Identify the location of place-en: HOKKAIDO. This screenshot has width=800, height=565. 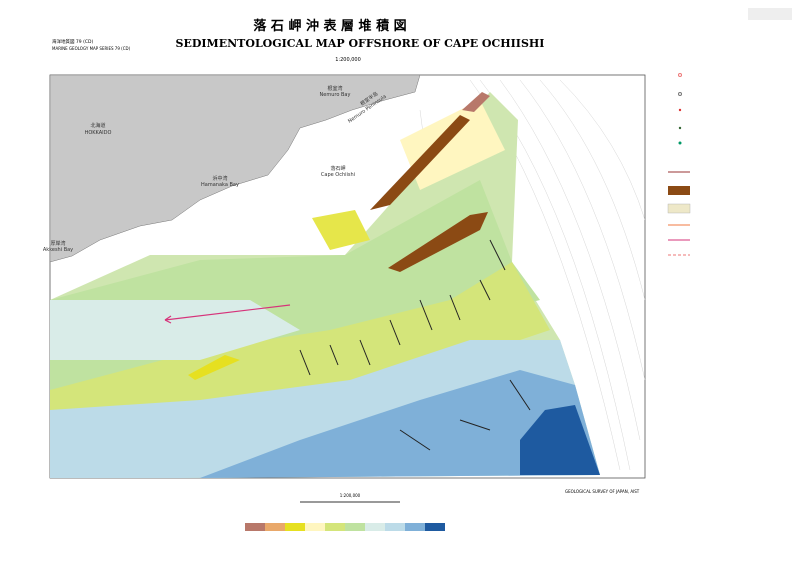
(98, 133).